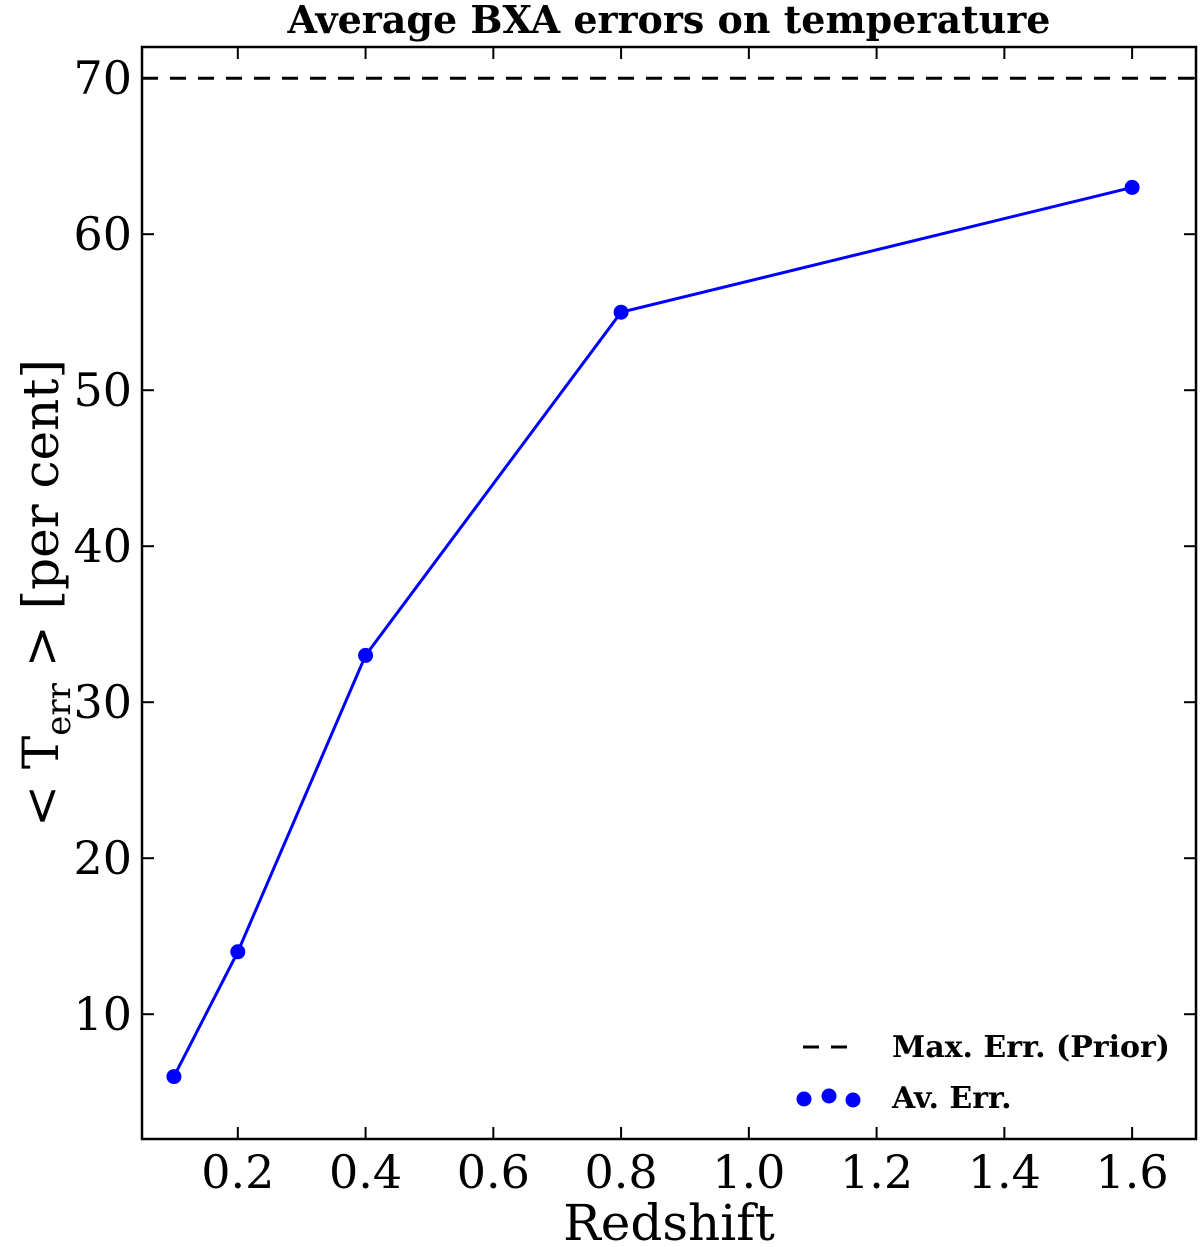  I want to click on legend-label-prior: Max. Err. (Prior), so click(1031, 1047).